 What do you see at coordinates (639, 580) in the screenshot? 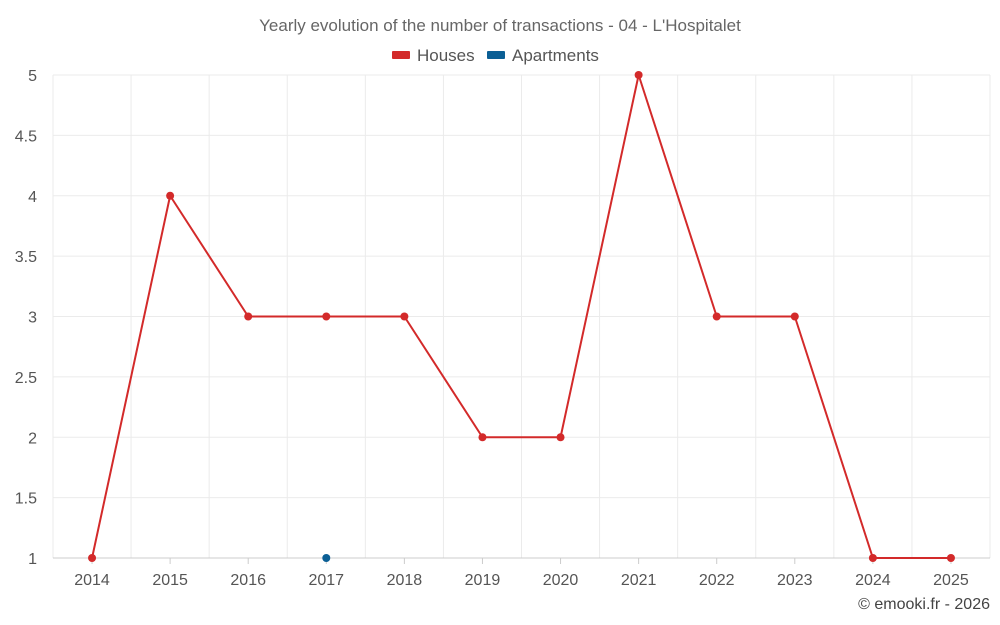
I see `x-tick-label: 2021` at bounding box center [639, 580].